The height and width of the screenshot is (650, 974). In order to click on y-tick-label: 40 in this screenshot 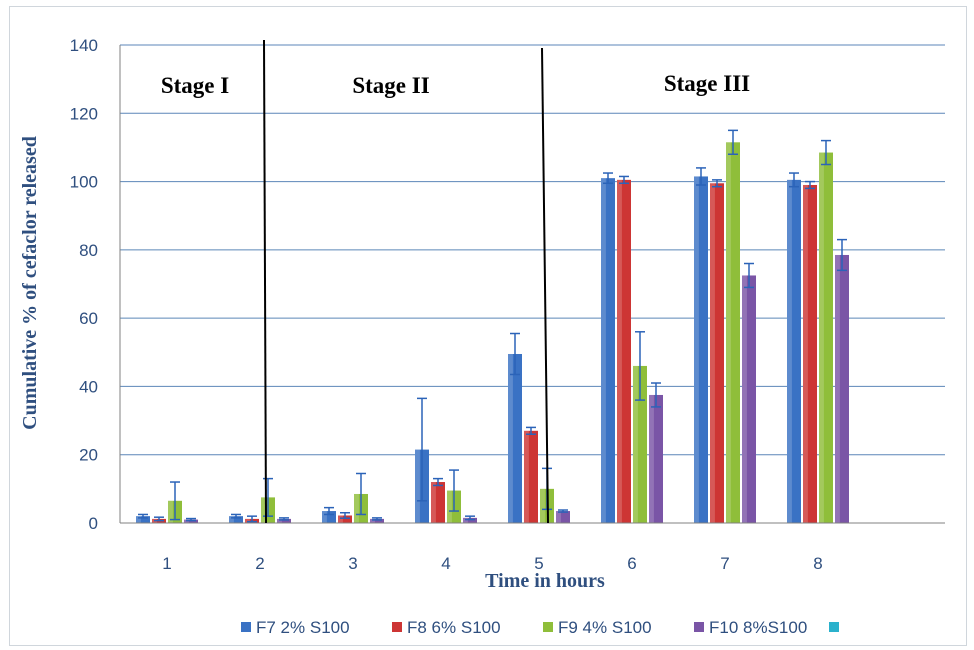, I will do `click(88, 386)`.